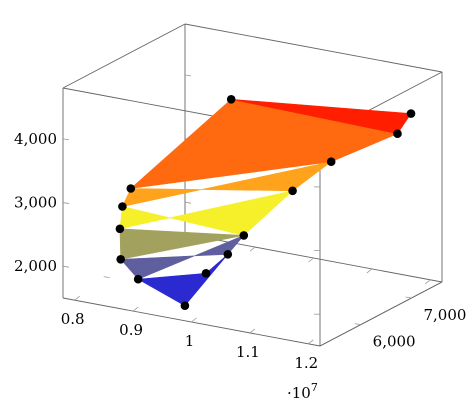  Describe the element at coordinates (314, 387) in the screenshot. I see `x-axis-multiplier-exponent: 7` at that location.